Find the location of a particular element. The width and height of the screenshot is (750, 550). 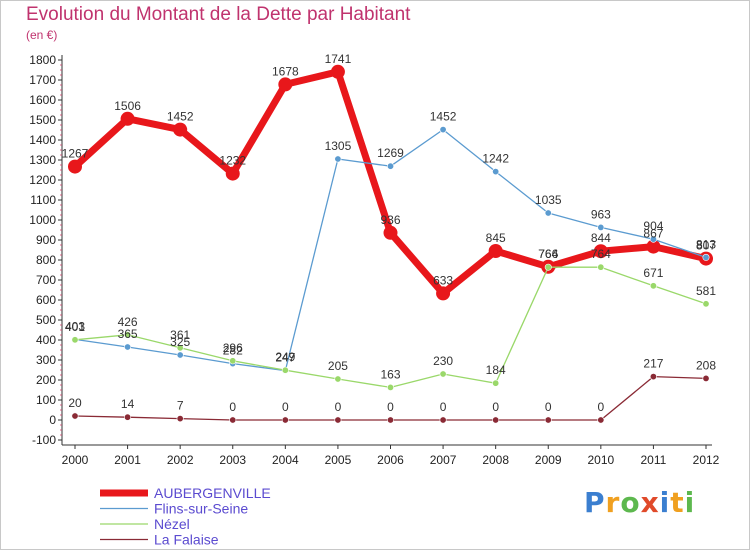

data-label: 163 is located at coordinates (390, 374).